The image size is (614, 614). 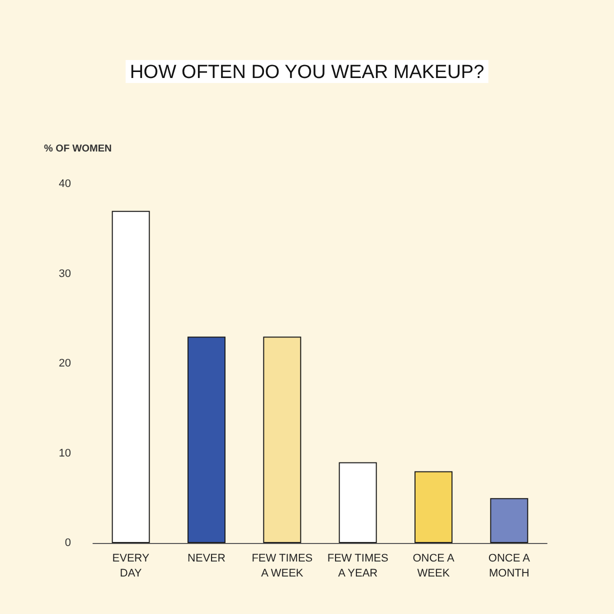 What do you see at coordinates (207, 558) in the screenshot?
I see `x-tick-label: NEVER` at bounding box center [207, 558].